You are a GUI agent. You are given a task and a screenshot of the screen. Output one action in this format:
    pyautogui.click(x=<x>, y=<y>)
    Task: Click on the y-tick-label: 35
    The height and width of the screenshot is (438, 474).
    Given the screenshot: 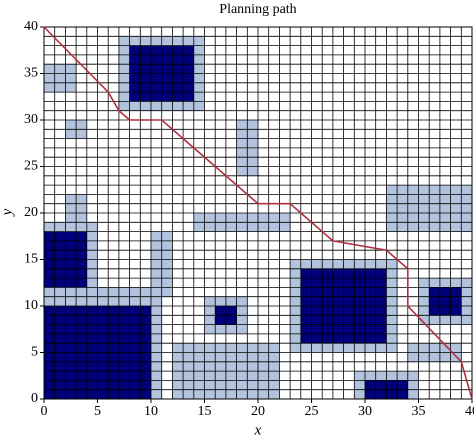 What is the action you would take?
    pyautogui.click(x=31, y=73)
    